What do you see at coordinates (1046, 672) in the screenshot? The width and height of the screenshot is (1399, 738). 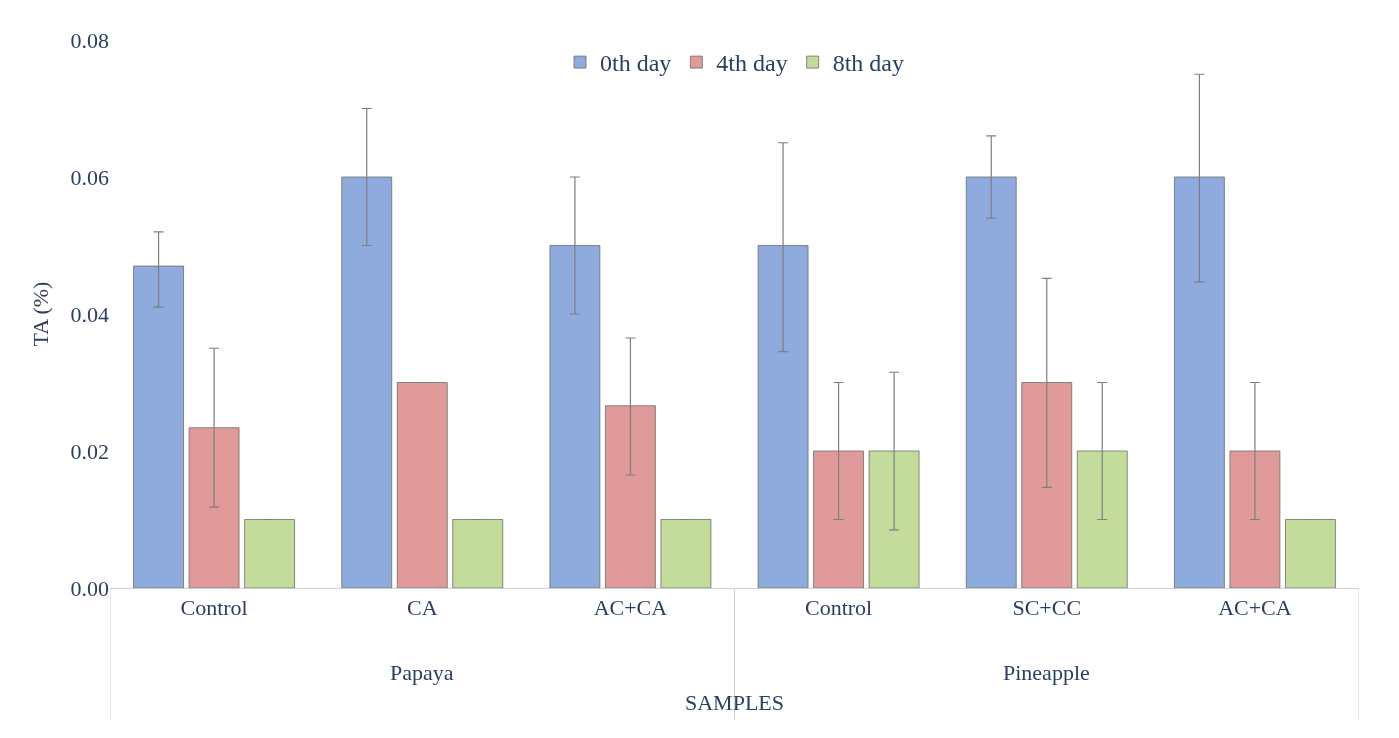 I see `text: Pineapple` at bounding box center [1046, 672].